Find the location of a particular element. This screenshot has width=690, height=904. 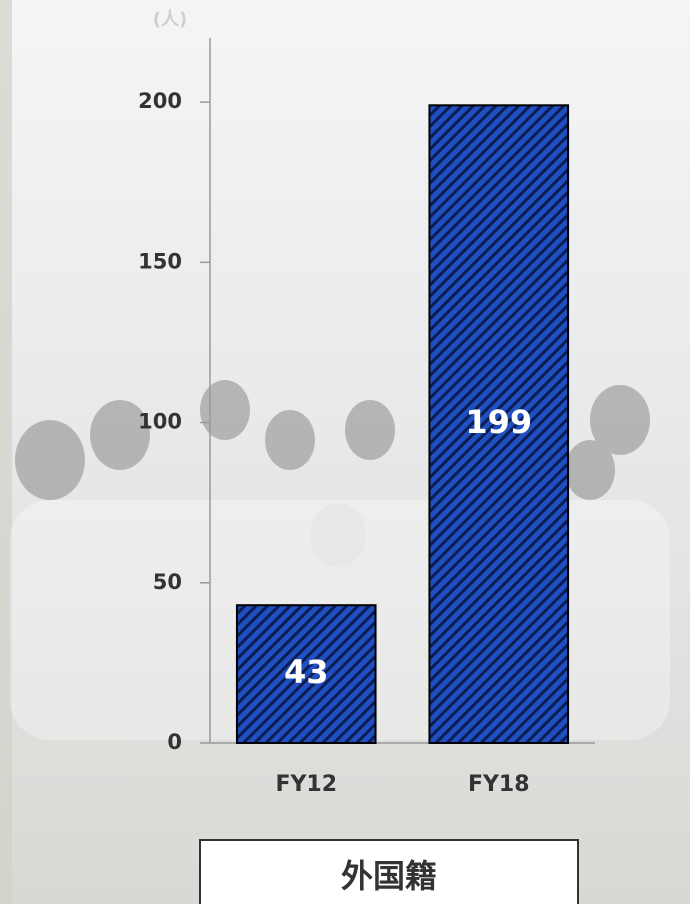

x-tick-label: FY18 is located at coordinates (499, 784).